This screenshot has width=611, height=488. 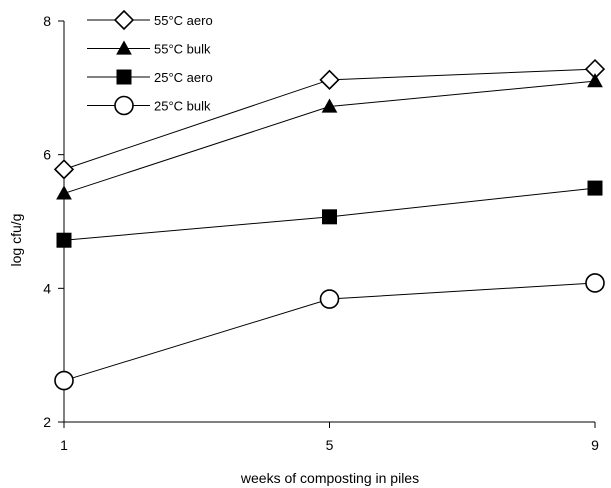 I want to click on legend-label: 55°C aero, so click(x=183, y=20).